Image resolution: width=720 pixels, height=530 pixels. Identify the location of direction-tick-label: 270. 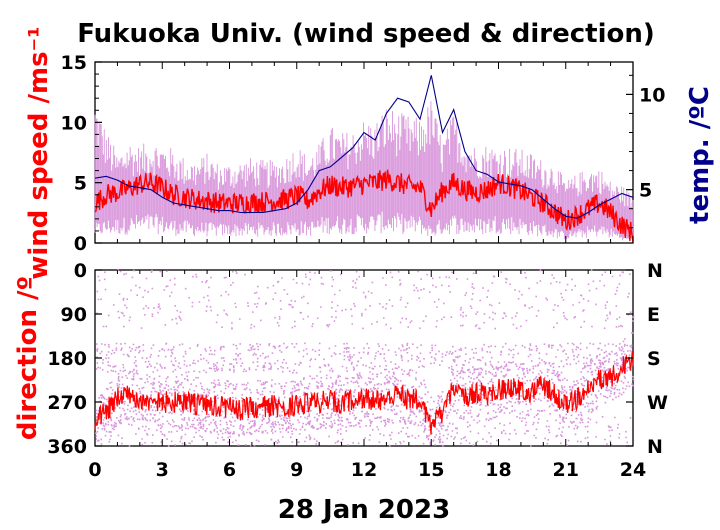
(67, 403).